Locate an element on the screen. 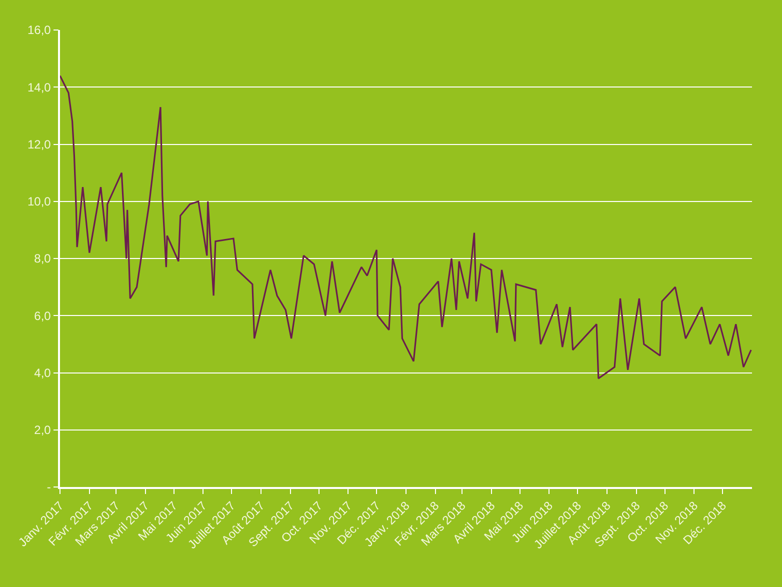 This screenshot has width=782, height=587. y-tick-label: - is located at coordinates (48, 487).